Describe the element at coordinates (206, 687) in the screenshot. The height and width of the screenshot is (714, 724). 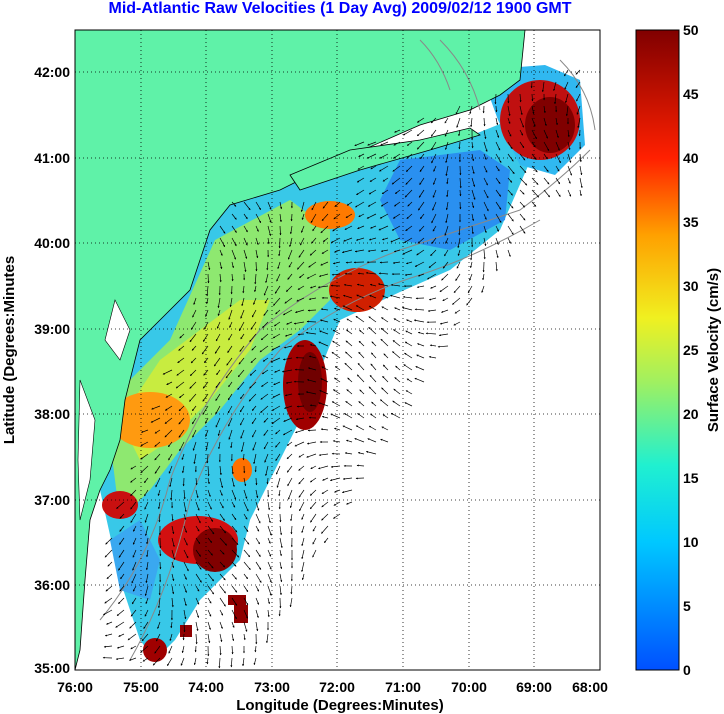
I see `x-tick: 74:00` at that location.